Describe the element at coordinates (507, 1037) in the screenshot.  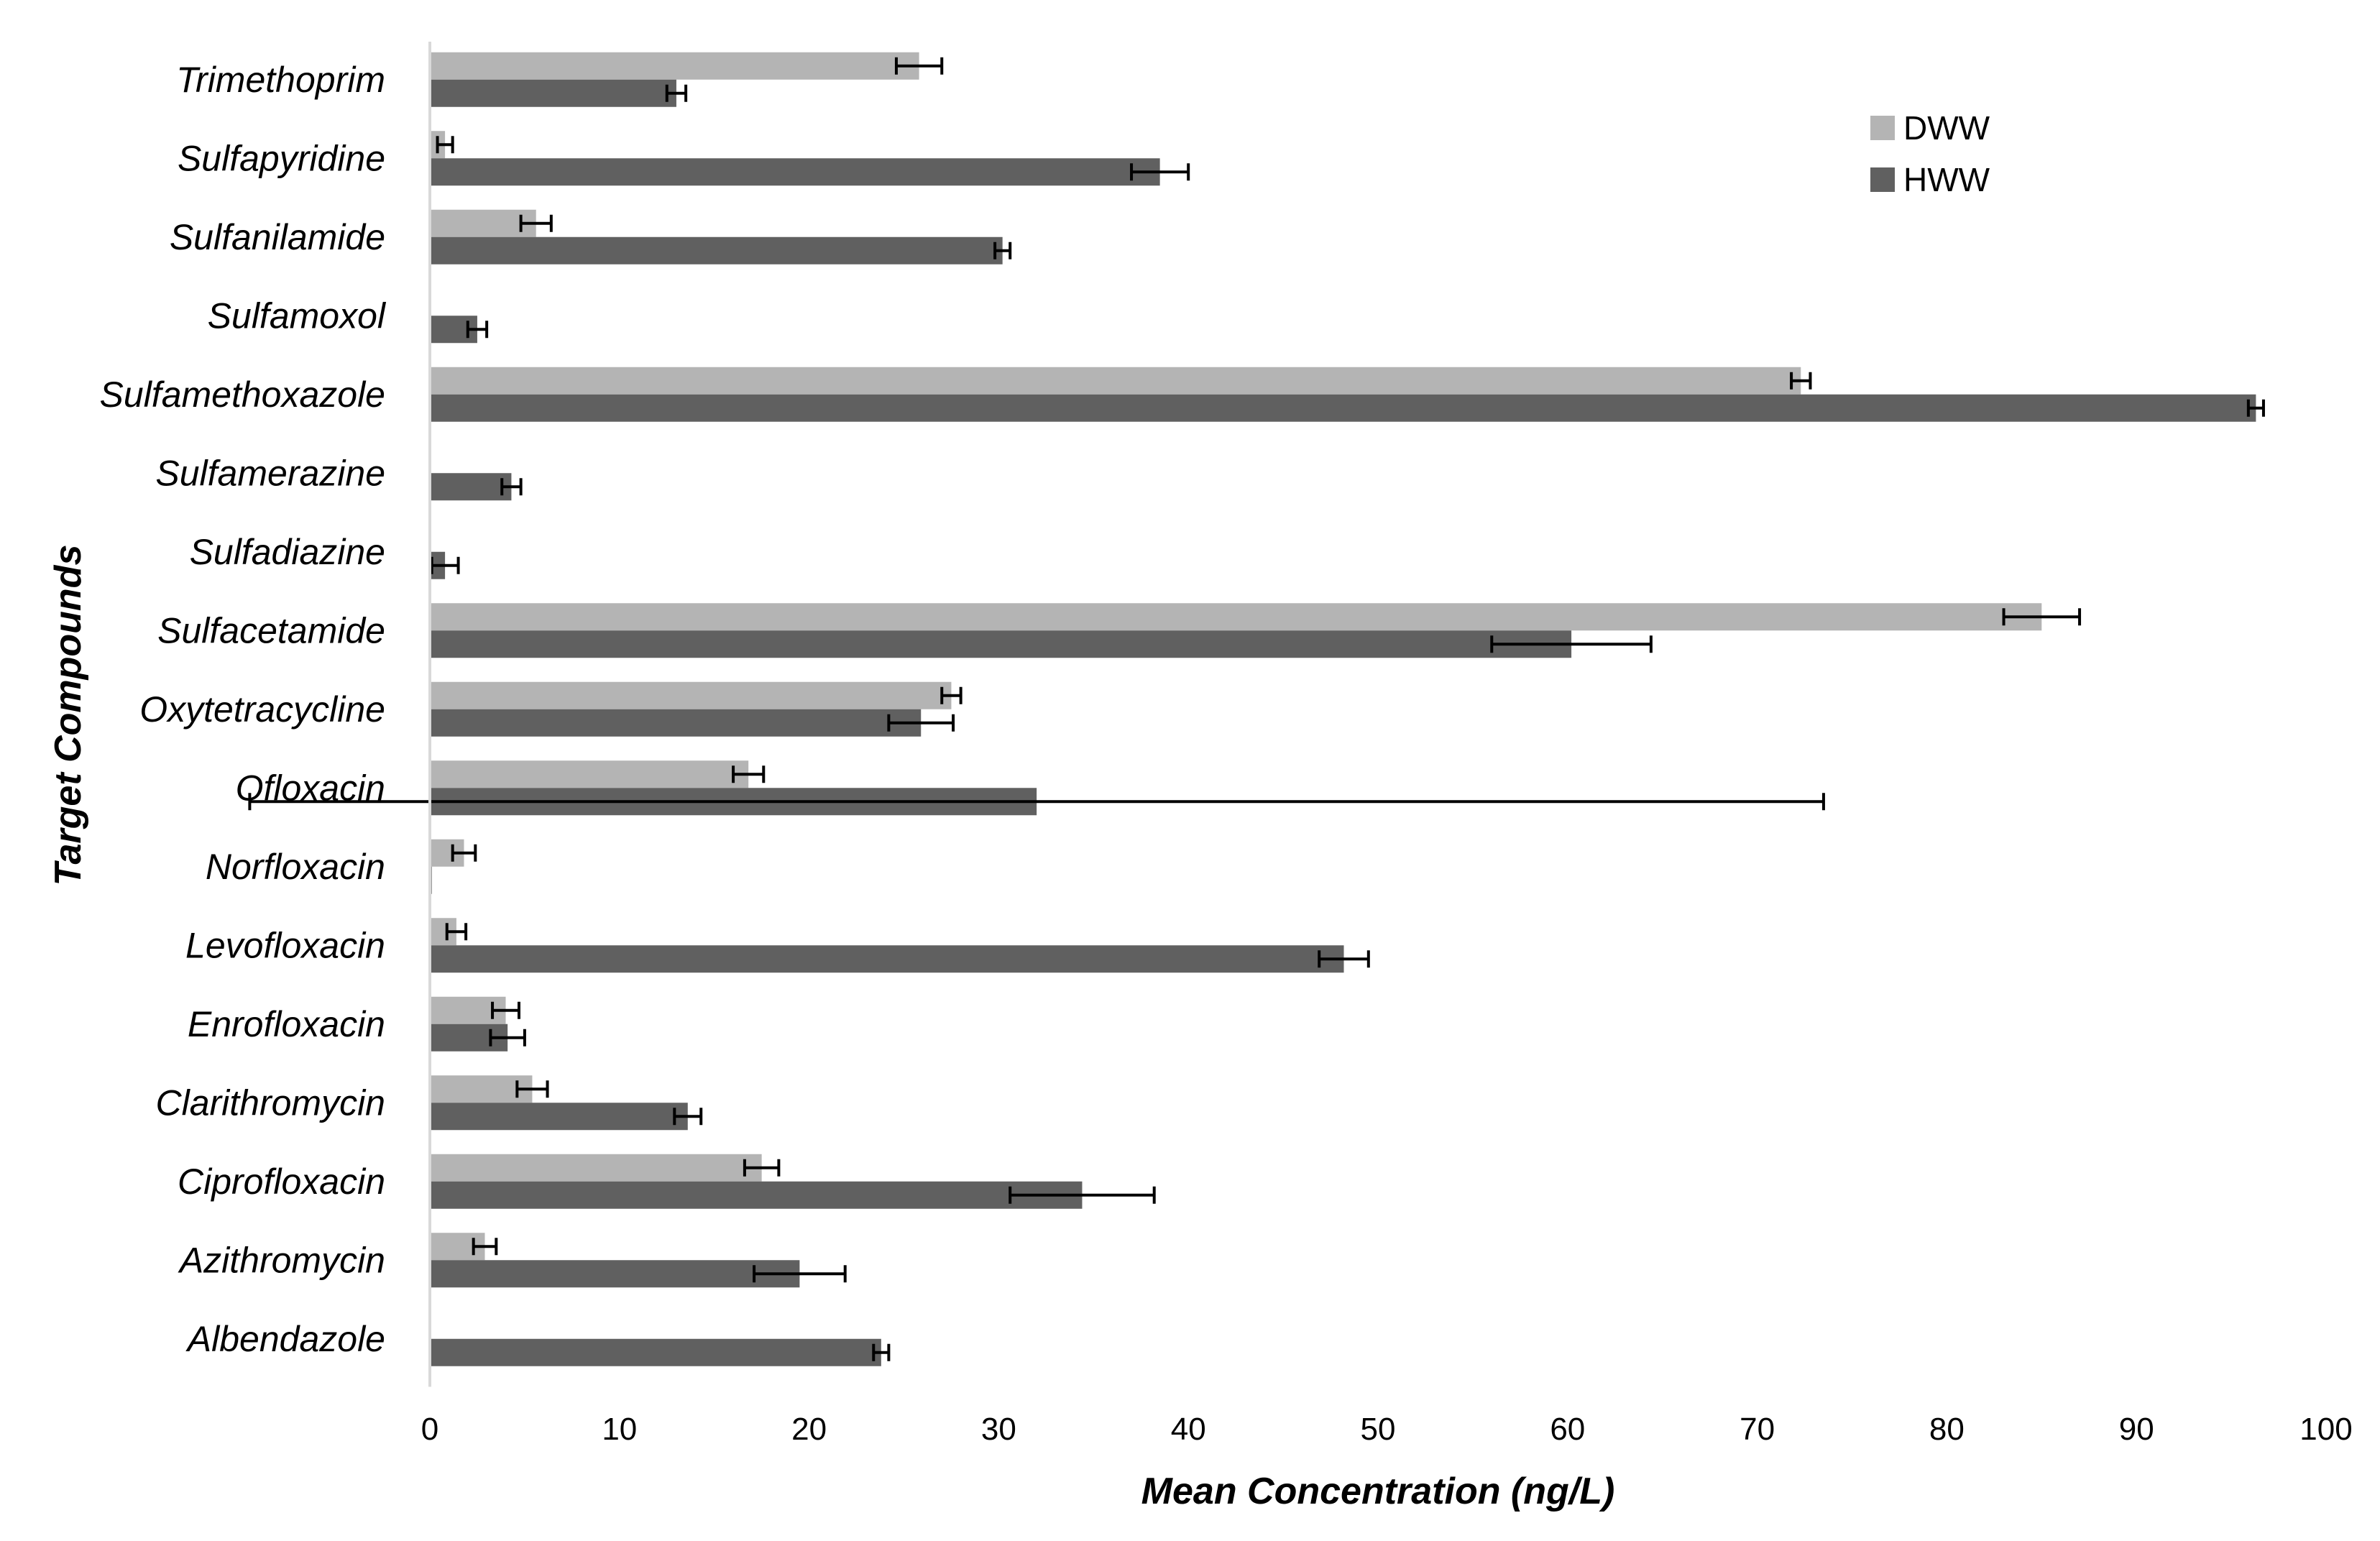
I see `error-bar-hww-enrofloxacin` at that location.